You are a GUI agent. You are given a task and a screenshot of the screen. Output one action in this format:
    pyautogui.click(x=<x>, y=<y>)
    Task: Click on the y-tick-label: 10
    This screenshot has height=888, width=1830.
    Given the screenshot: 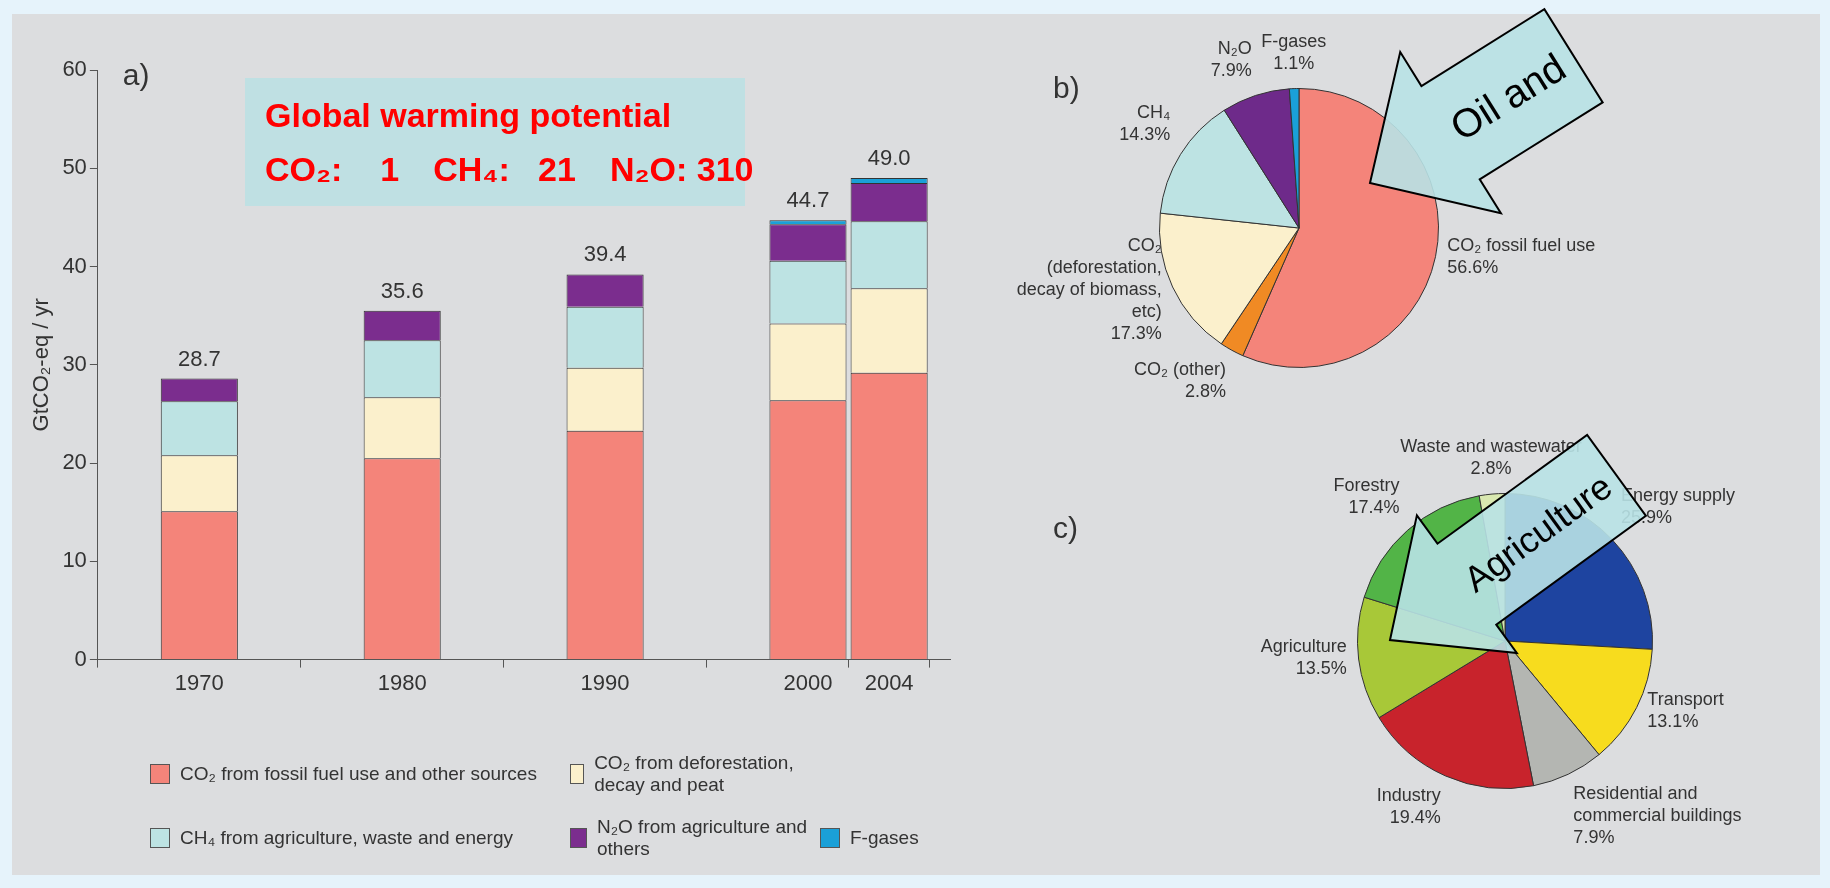 What is the action you would take?
    pyautogui.click(x=74, y=560)
    